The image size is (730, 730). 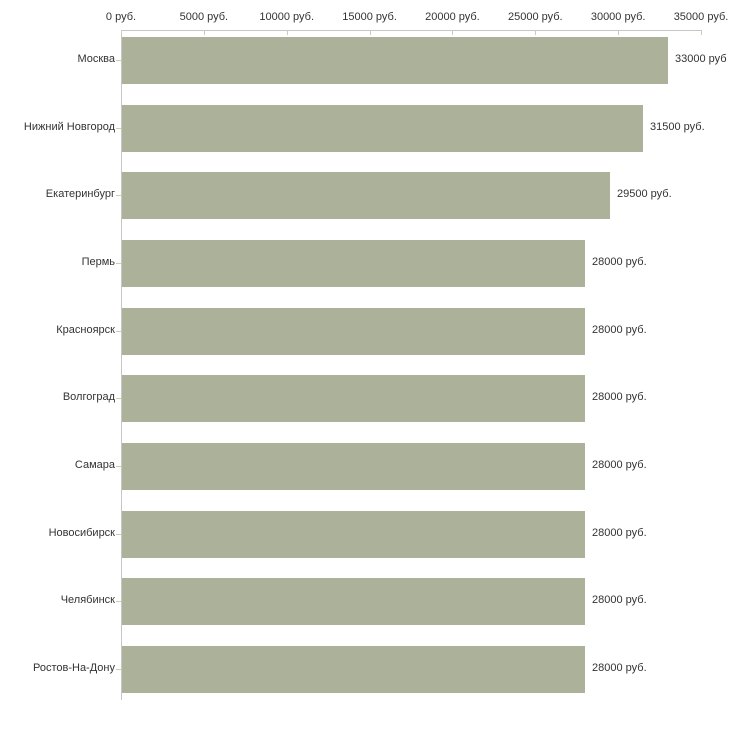 I want to click on bar-екатеринбург, so click(x=366, y=195).